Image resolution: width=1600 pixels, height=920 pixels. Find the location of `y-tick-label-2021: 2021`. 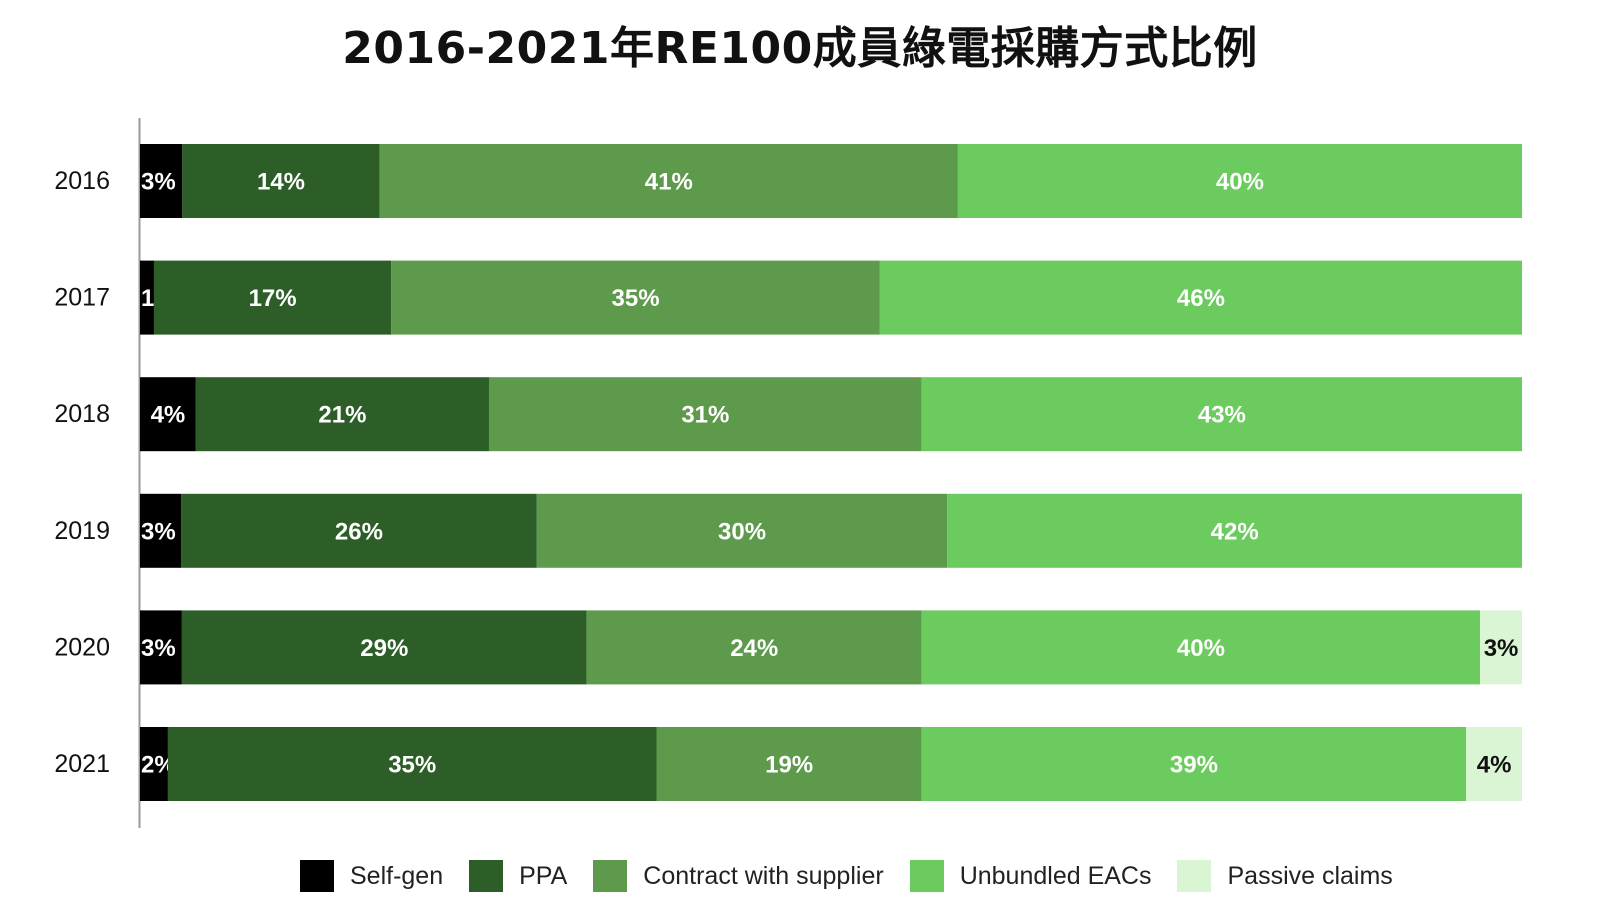

y-tick-label-2021: 2021 is located at coordinates (82, 764).